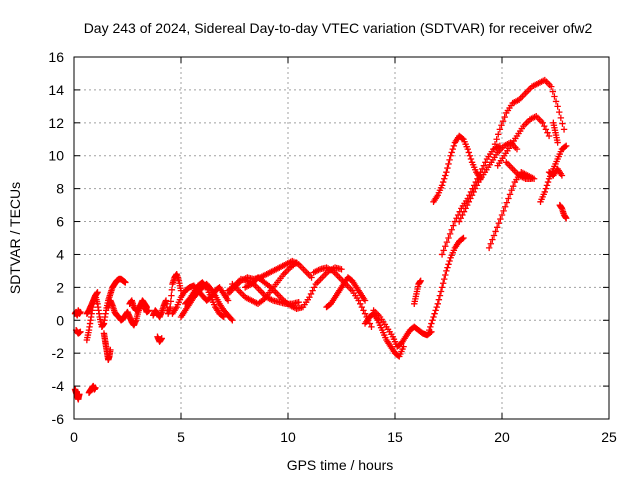 This screenshot has height=480, width=640. What do you see at coordinates (417, 292) in the screenshot?
I see `series-spike` at bounding box center [417, 292].